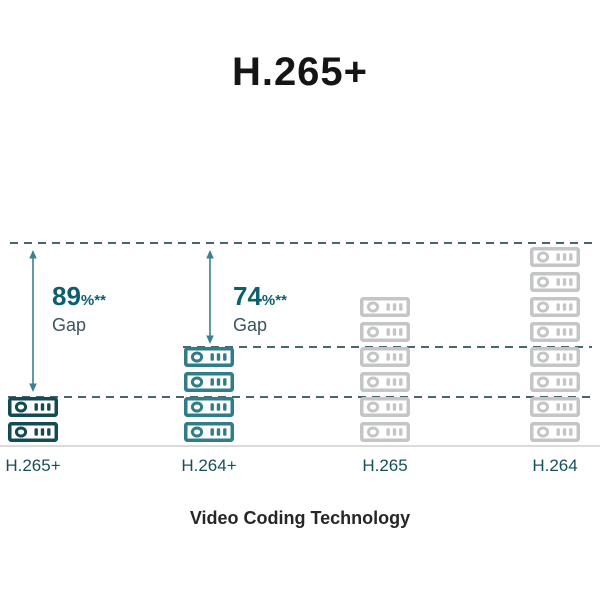  I want to click on gap-annotation: 89%** Gap, so click(79, 308).